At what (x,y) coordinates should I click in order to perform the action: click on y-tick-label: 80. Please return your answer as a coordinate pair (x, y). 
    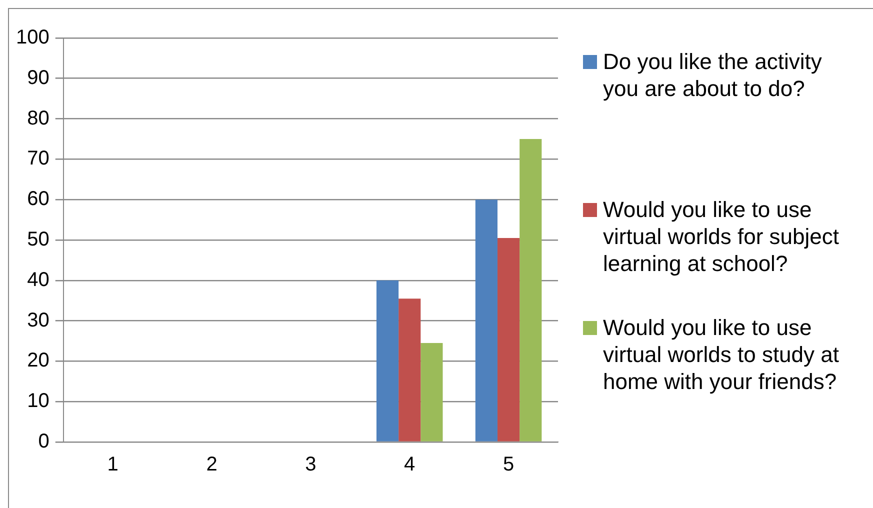
    Looking at the image, I should click on (38, 118).